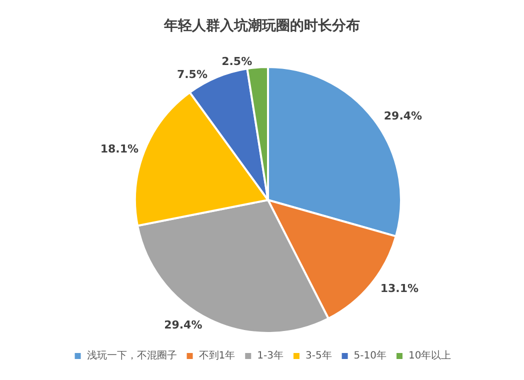 This screenshot has width=524, height=380. Describe the element at coordinates (261, 25) in the screenshot. I see `chart-title: 年轻人群入坑潮玩圈的时长分布` at that location.